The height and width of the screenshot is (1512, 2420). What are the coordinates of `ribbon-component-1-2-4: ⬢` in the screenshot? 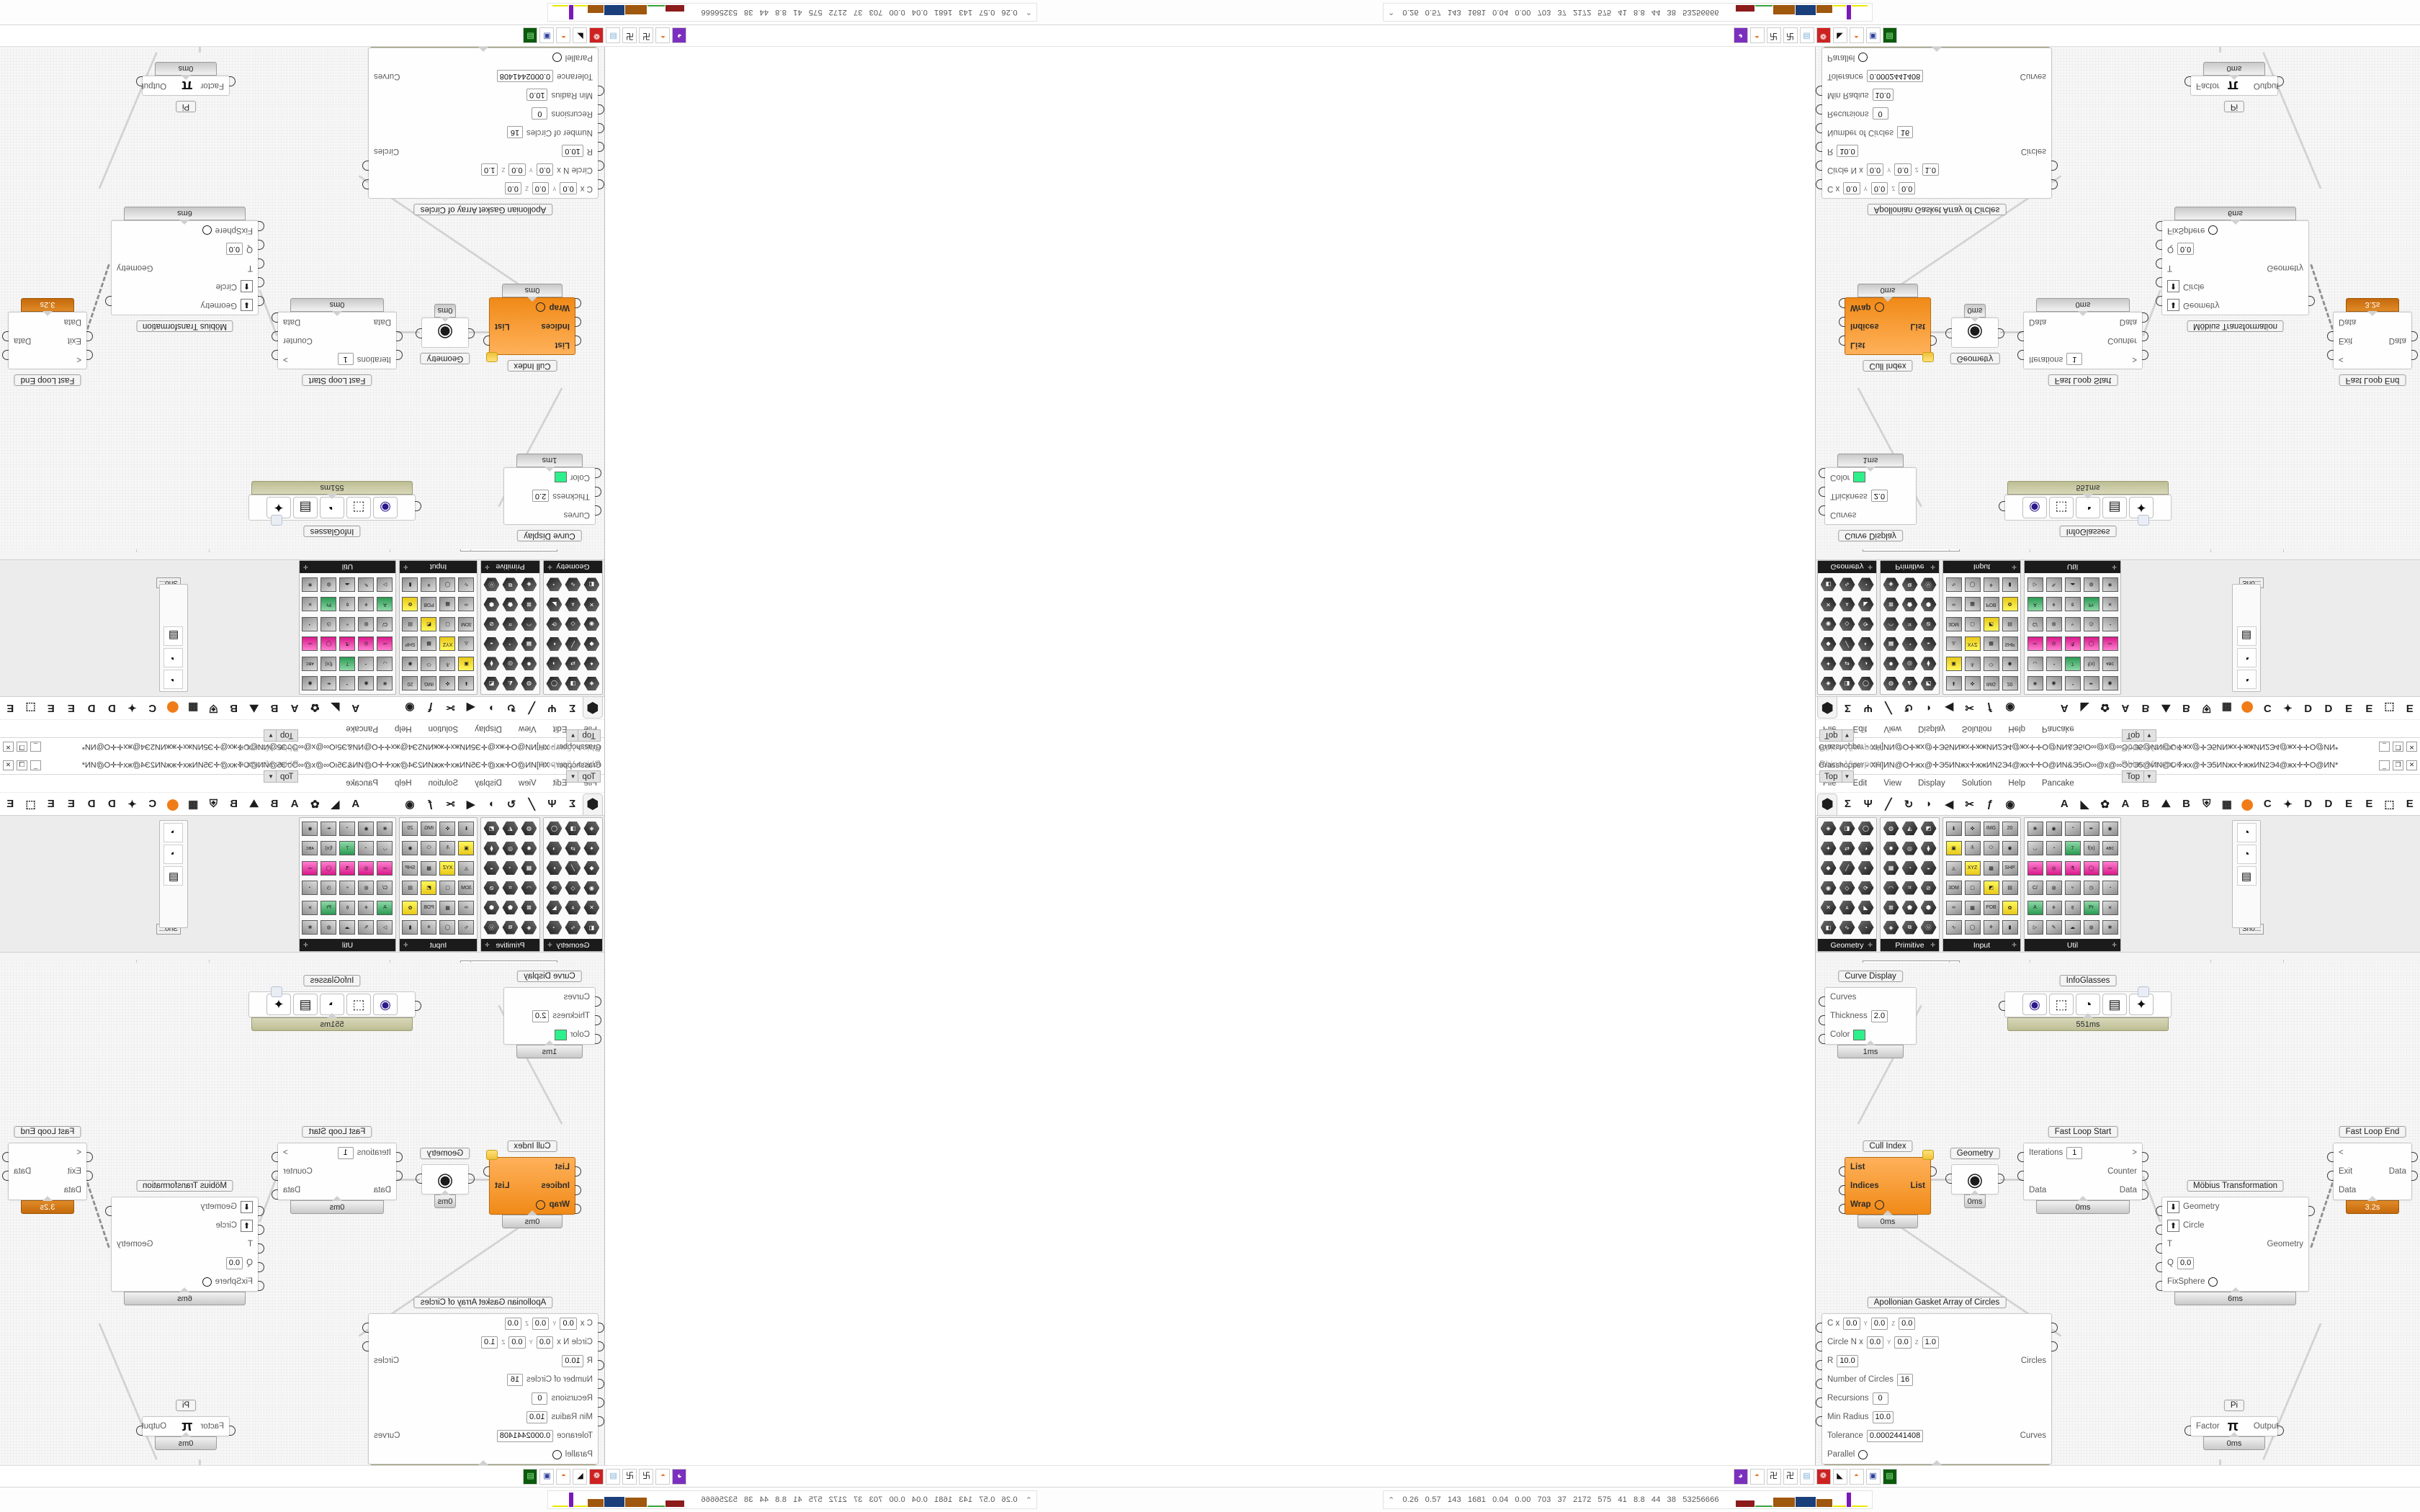 It's located at (492, 604).